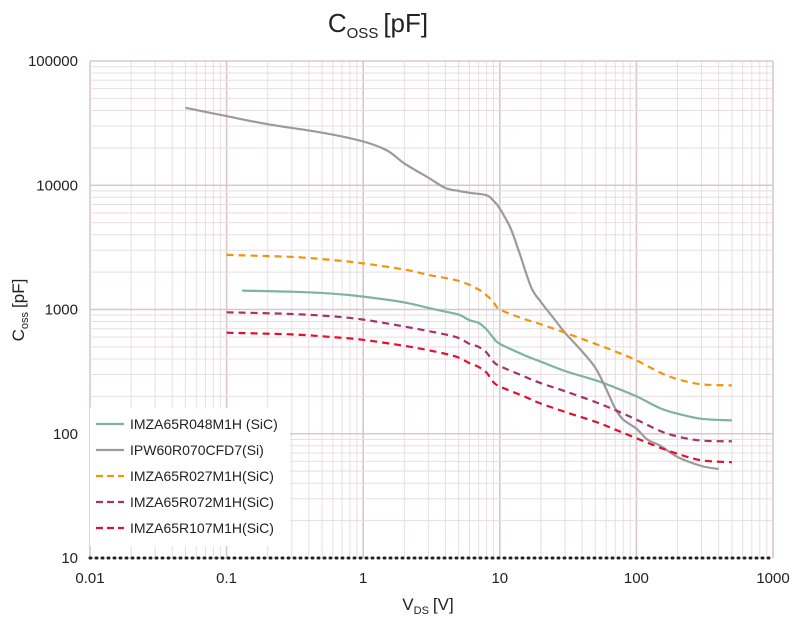 The image size is (800, 619). What do you see at coordinates (204, 424) in the screenshot?
I see `legend-label: IMZA65R048M1H (SiC)` at bounding box center [204, 424].